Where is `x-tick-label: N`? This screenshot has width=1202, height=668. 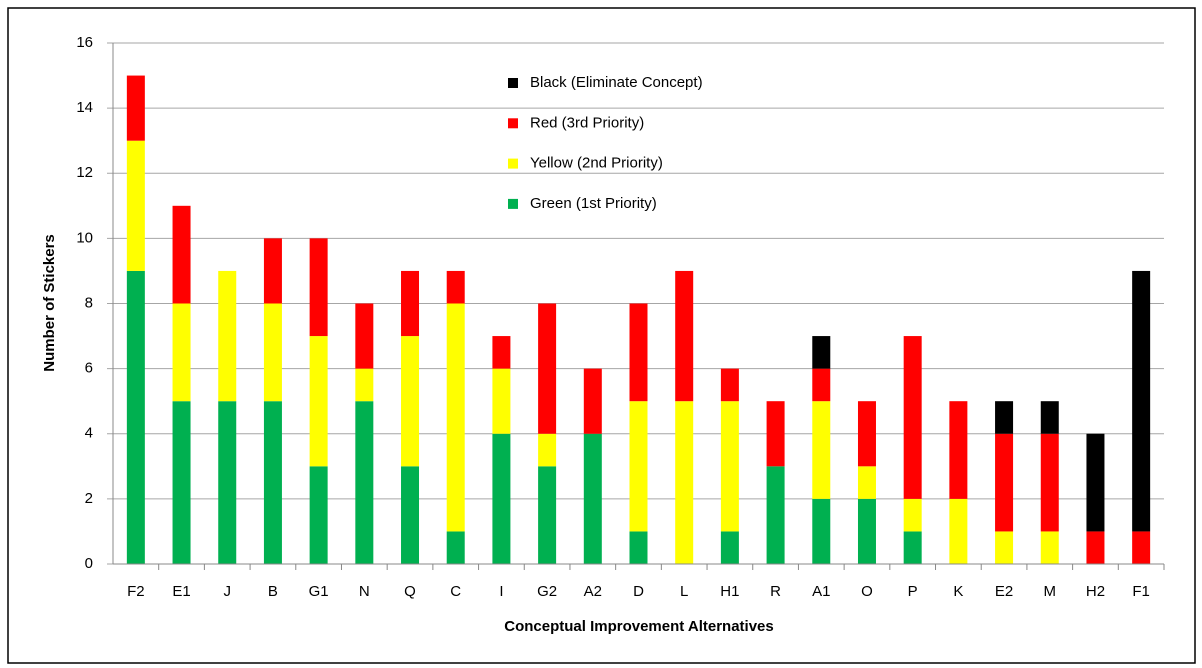 x-tick-label: N is located at coordinates (364, 591).